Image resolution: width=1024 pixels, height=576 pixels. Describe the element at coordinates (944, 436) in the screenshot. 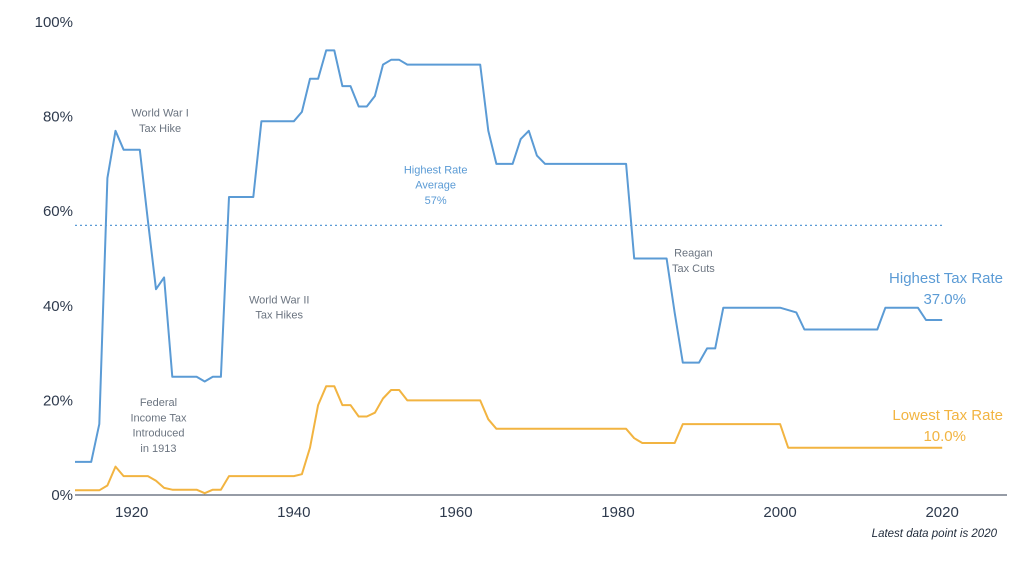

I see `series-value-label-lowest: 10.0%` at that location.